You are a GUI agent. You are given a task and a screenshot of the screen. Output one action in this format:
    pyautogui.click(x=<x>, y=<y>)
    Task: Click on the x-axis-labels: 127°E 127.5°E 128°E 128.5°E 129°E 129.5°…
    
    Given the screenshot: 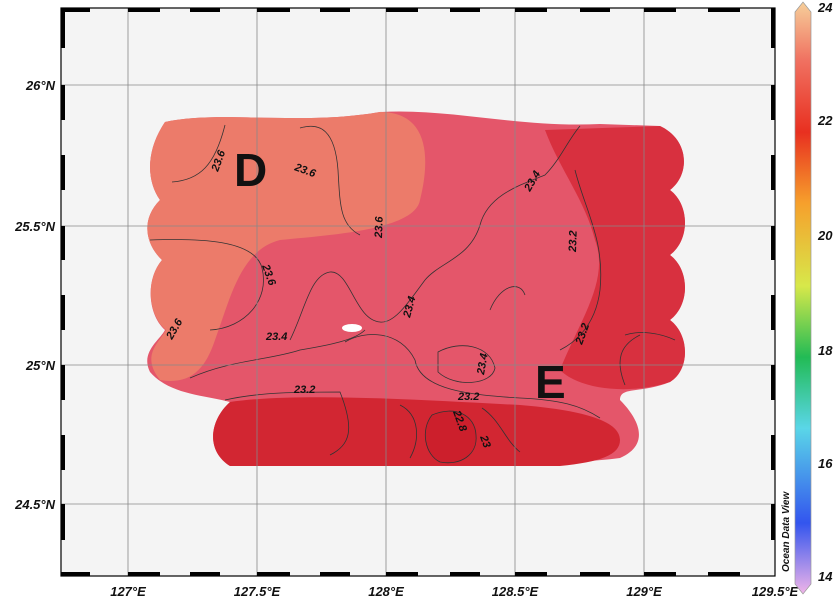 What is the action you would take?
    pyautogui.click(x=454, y=591)
    